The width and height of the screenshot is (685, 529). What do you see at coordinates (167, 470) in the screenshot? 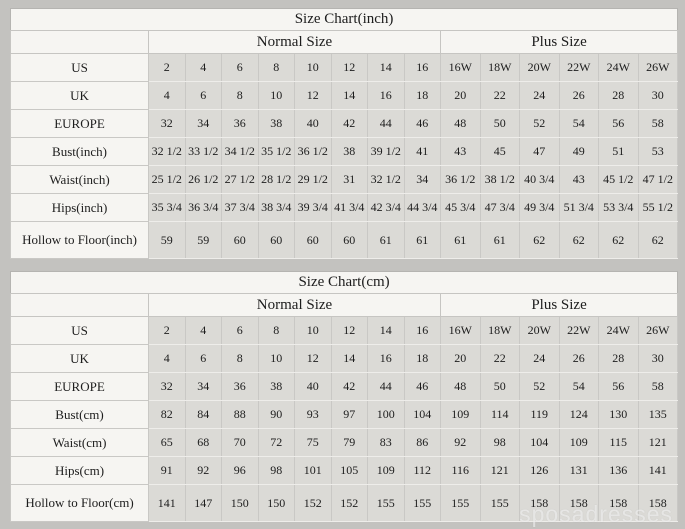
I see `size-cell: 91` at bounding box center [167, 470].